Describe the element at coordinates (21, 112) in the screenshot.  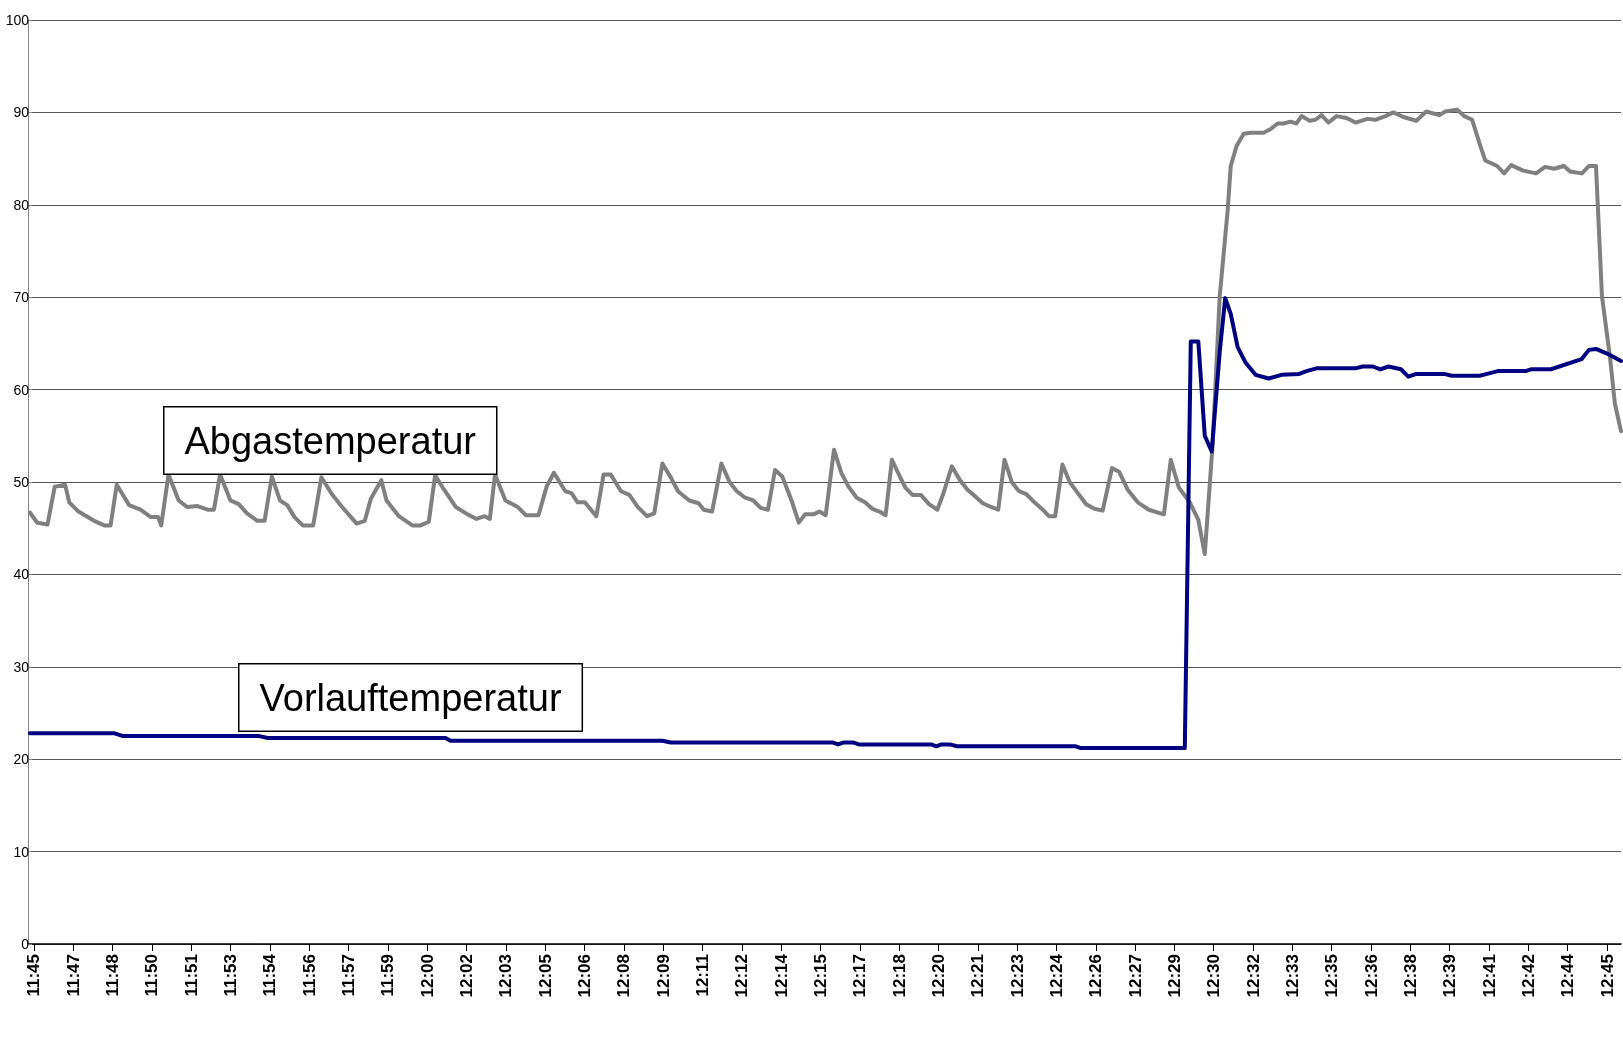
I see `y-tick-label: 90` at that location.